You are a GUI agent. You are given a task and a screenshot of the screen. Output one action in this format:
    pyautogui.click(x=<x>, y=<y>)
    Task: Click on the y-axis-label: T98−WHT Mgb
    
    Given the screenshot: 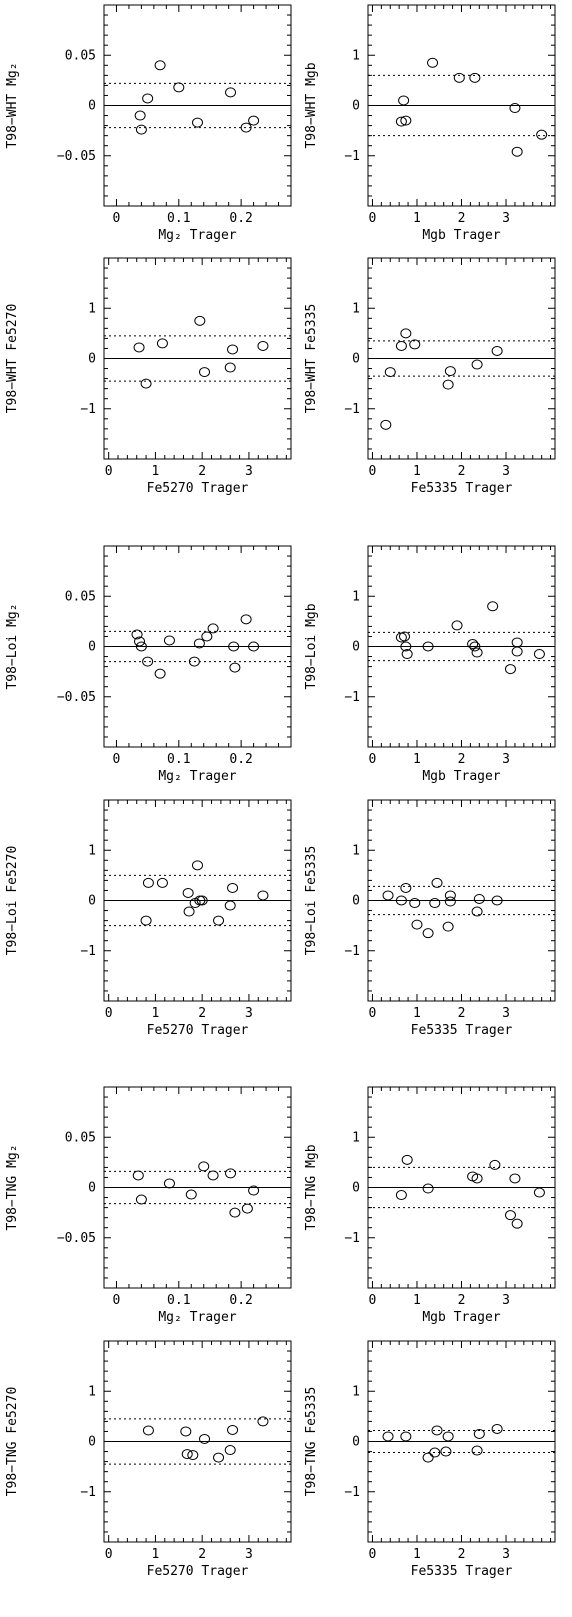 What is the action you would take?
    pyautogui.click(x=311, y=105)
    